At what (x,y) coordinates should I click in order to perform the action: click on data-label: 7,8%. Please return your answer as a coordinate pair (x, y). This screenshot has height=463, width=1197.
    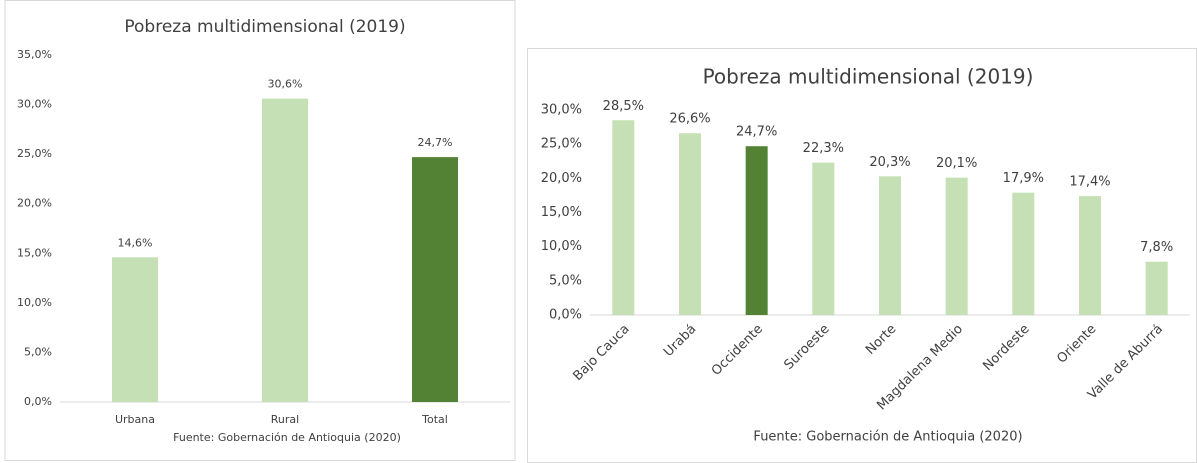
    Looking at the image, I should click on (1156, 247).